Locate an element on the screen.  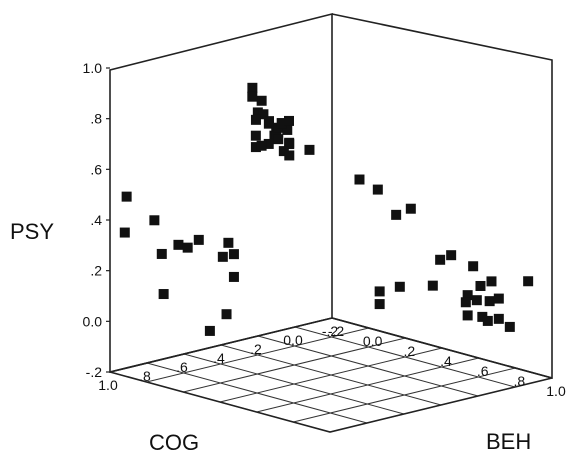
x-tick-label: .8 is located at coordinates (145, 376).